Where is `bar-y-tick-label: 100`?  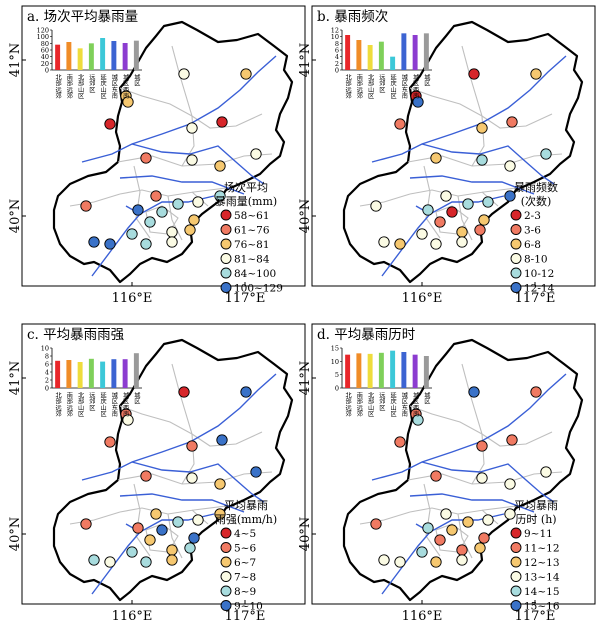
bar-y-tick-label: 100 is located at coordinates (43, 37).